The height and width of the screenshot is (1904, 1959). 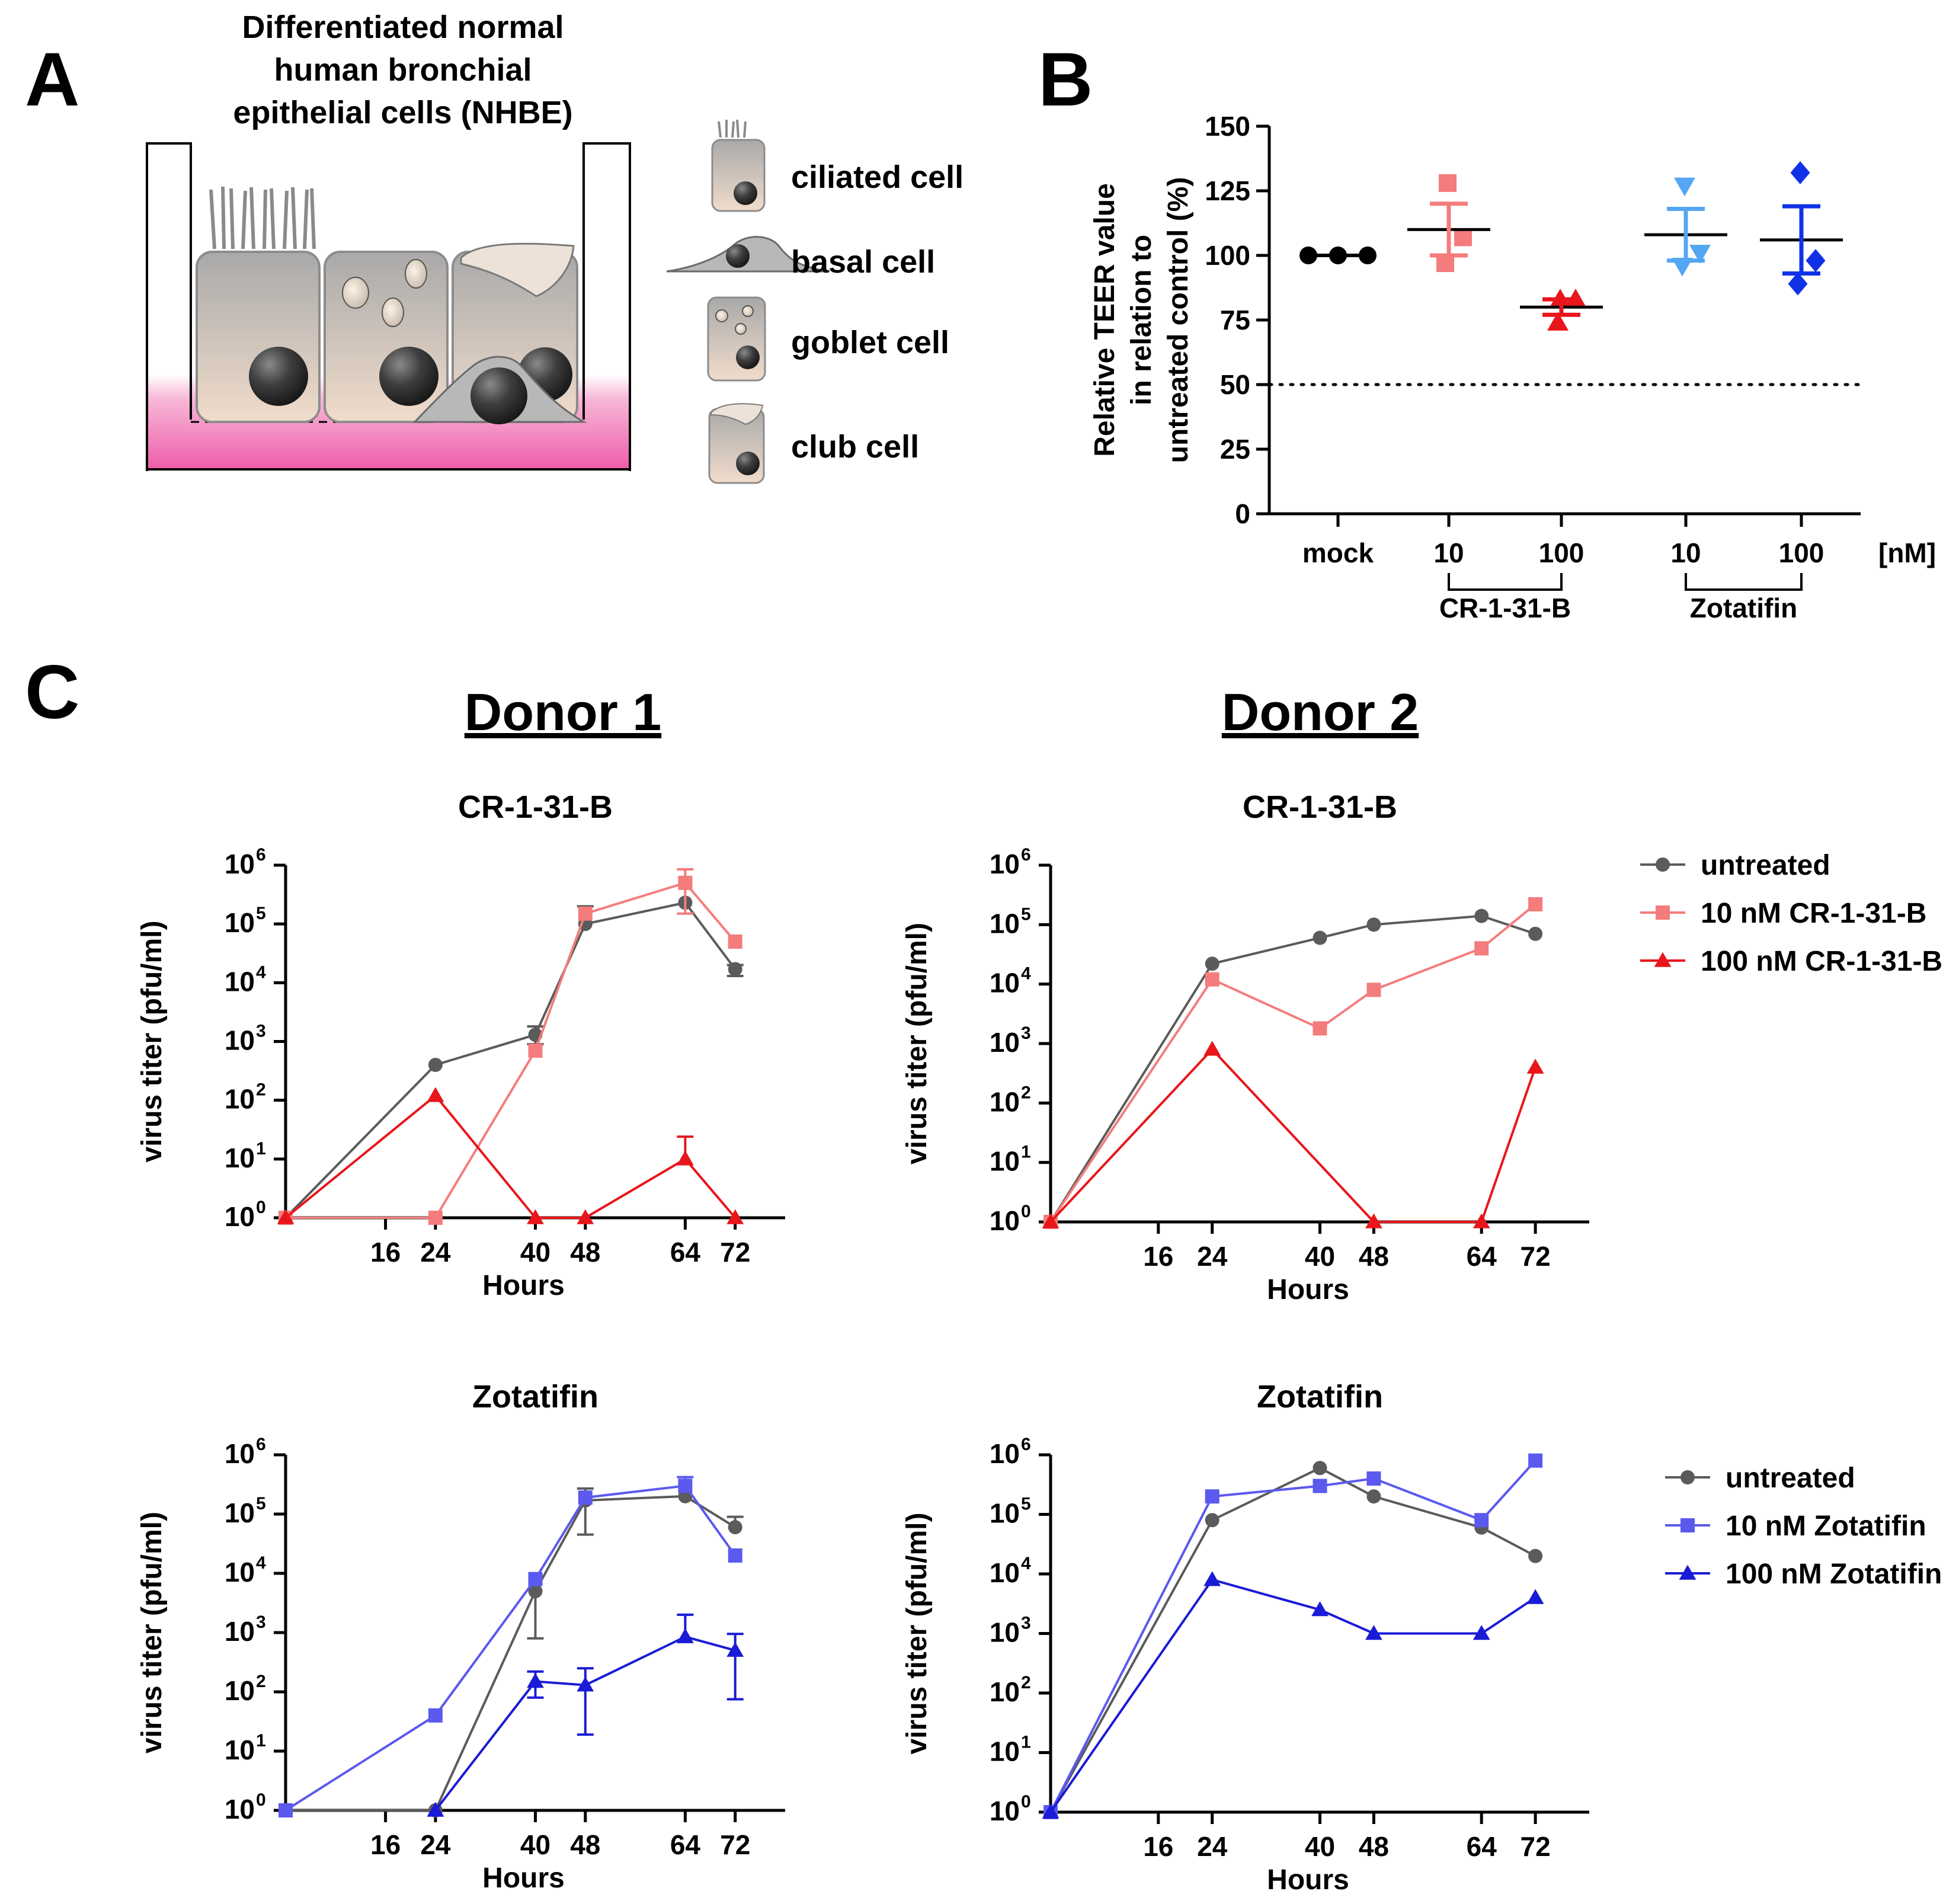 What do you see at coordinates (1663, 912) in the screenshot?
I see `legend-marker` at bounding box center [1663, 912].